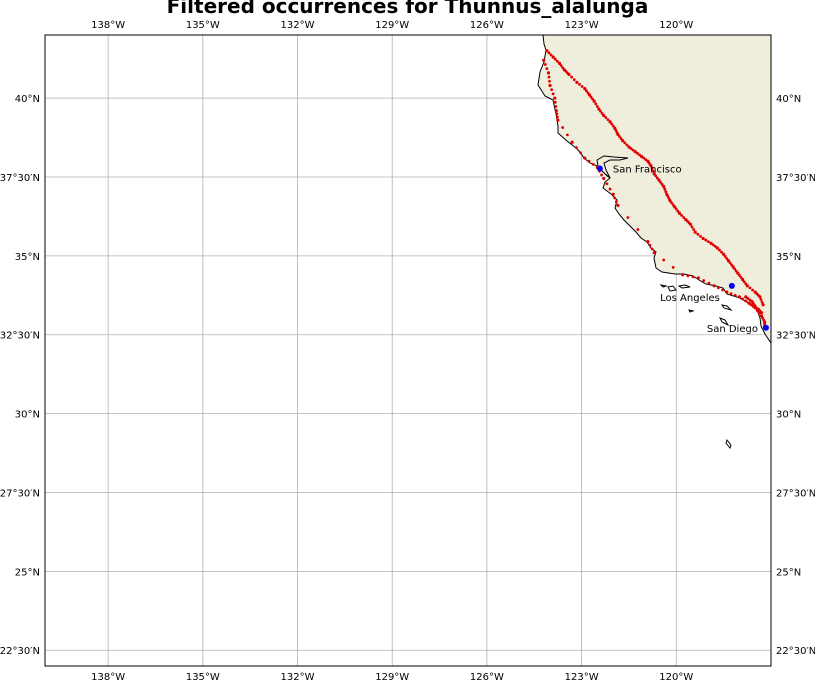  I want to click on lat-tick-label-right: 32°30′N, so click(795, 336).